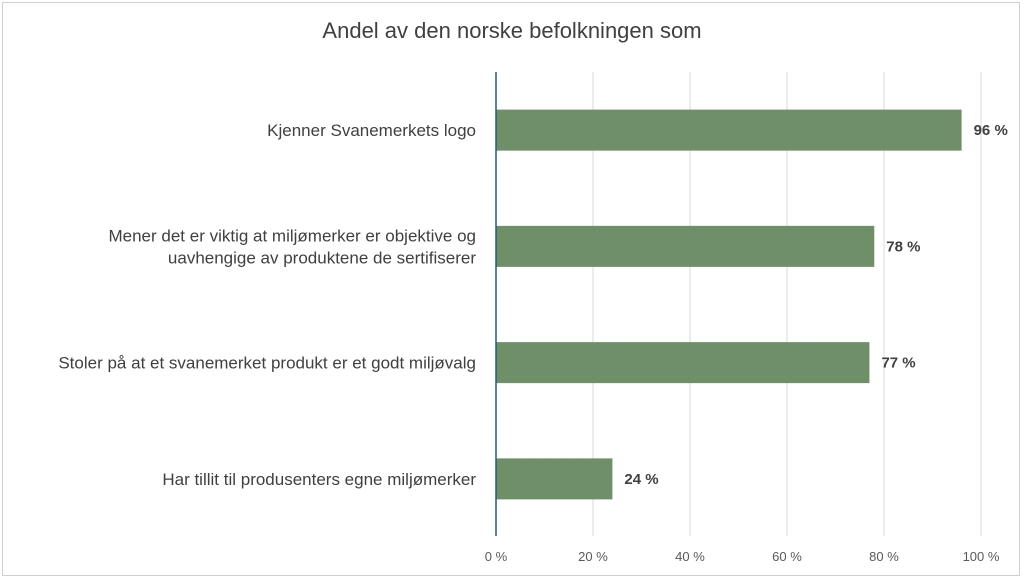 The image size is (1024, 580). Describe the element at coordinates (903, 246) in the screenshot. I see `data-label-1: 78 %` at that location.